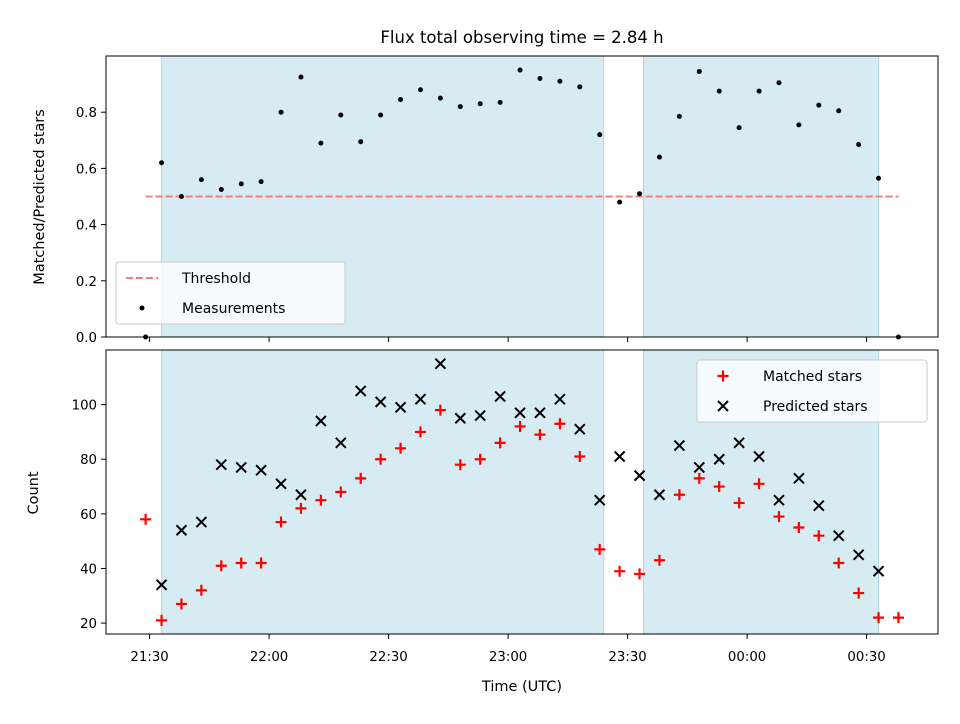  Describe the element at coordinates (88, 460) in the screenshot. I see `y-tick-label: 80` at that location.